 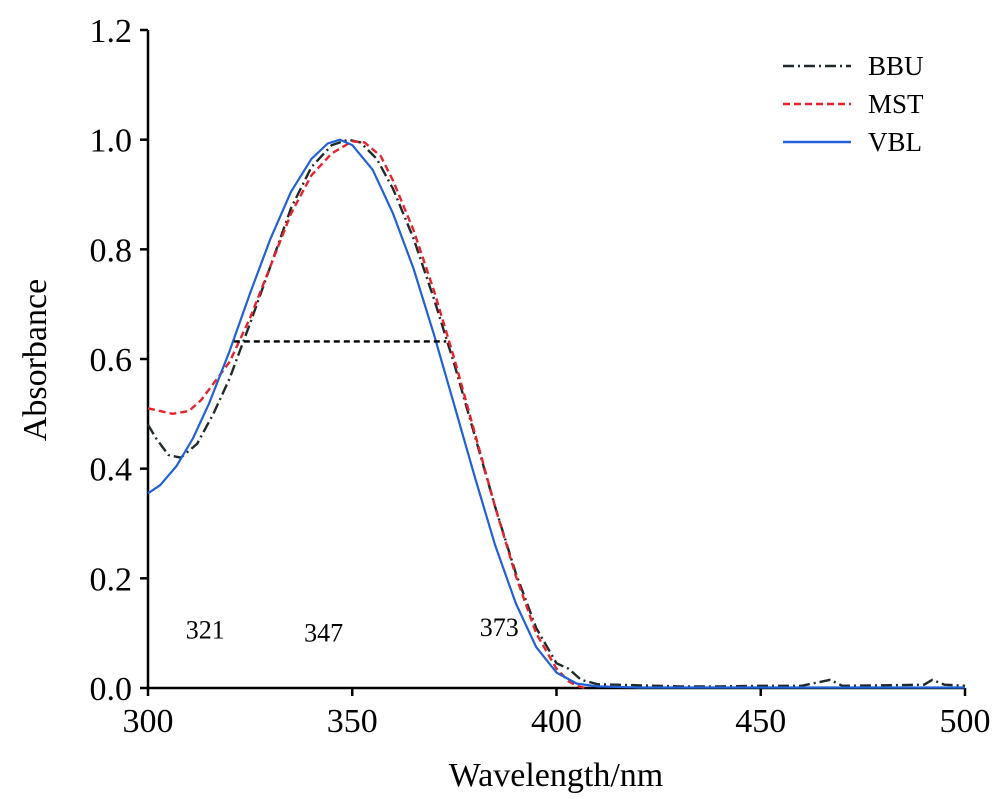 I want to click on x-tick-label: 500, so click(x=965, y=721).